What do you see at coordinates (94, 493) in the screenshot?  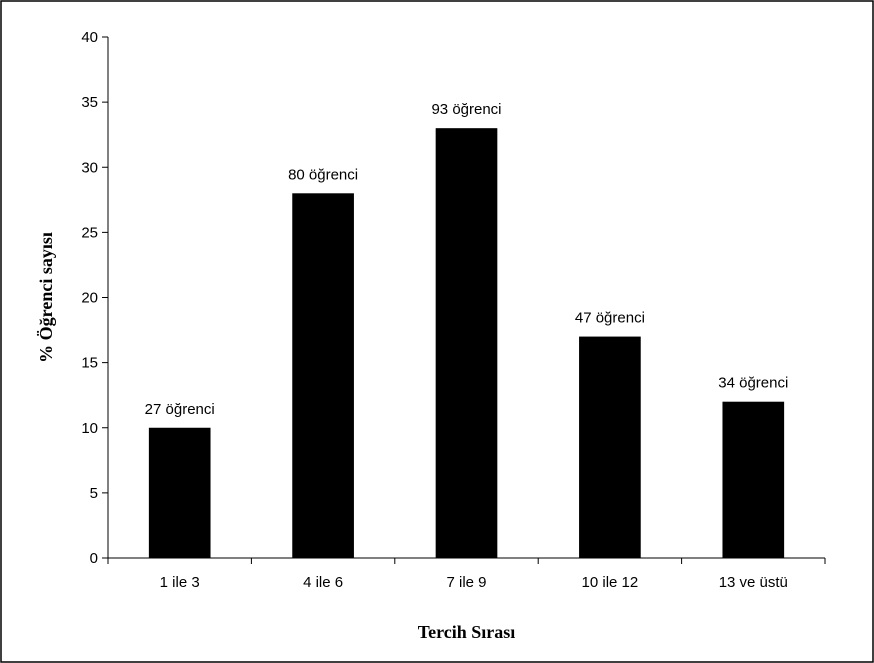 I see `y-tick-label: 5` at bounding box center [94, 493].